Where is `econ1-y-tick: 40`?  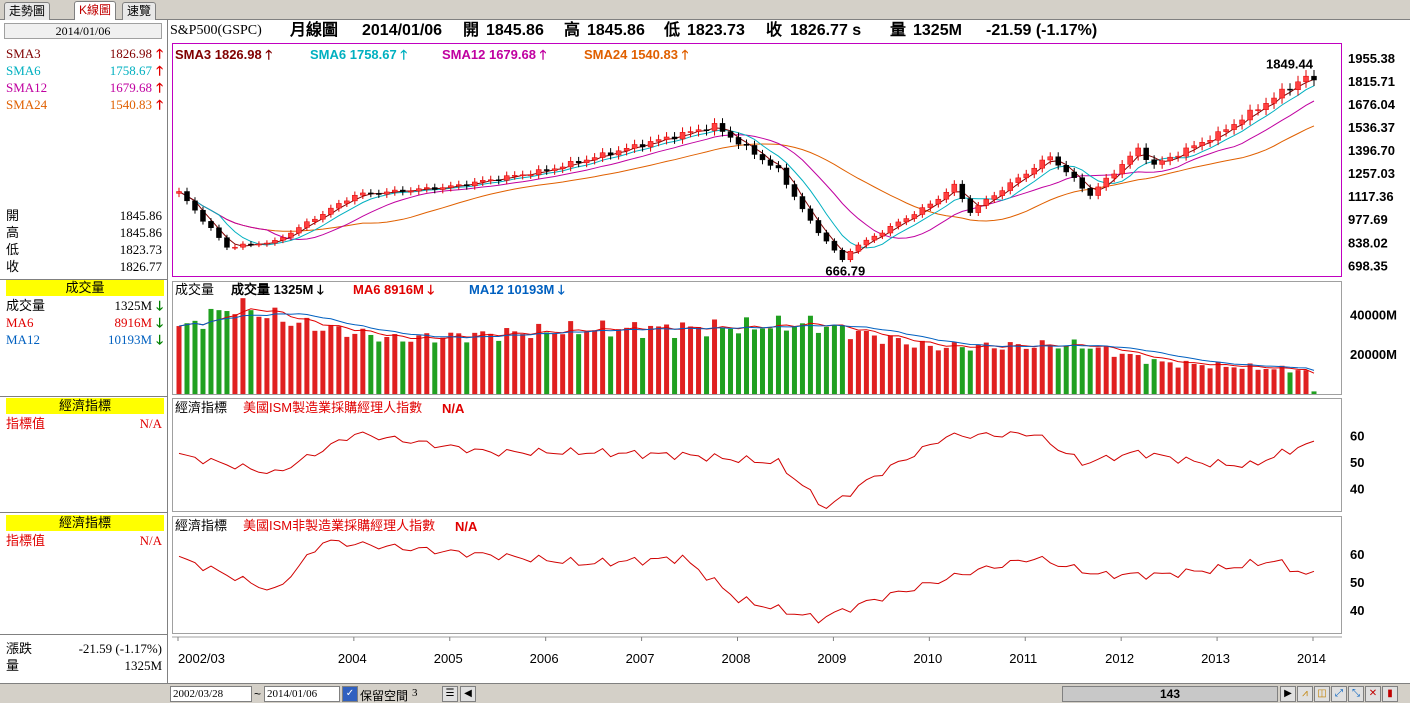
econ1-y-tick: 40 is located at coordinates (1357, 489).